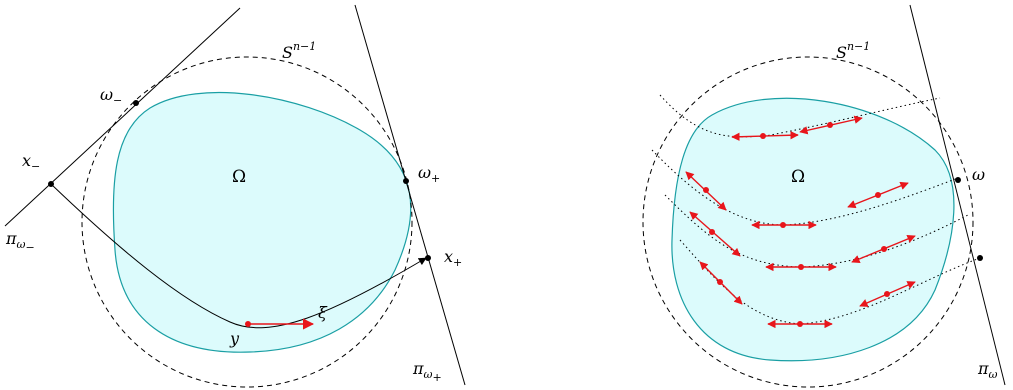 The width and height of the screenshot is (1013, 390). What do you see at coordinates (798, 177) in the screenshot?
I see `label-omega-domain-right: Ω` at bounding box center [798, 177].